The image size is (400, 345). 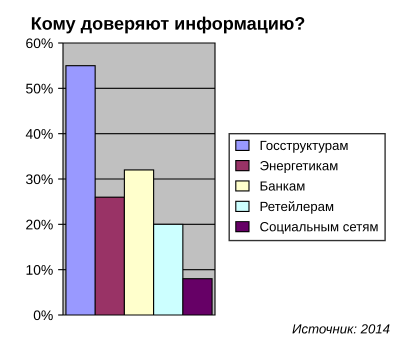 I want to click on chart-title: Кому доверяют информацию?, so click(x=168, y=25).